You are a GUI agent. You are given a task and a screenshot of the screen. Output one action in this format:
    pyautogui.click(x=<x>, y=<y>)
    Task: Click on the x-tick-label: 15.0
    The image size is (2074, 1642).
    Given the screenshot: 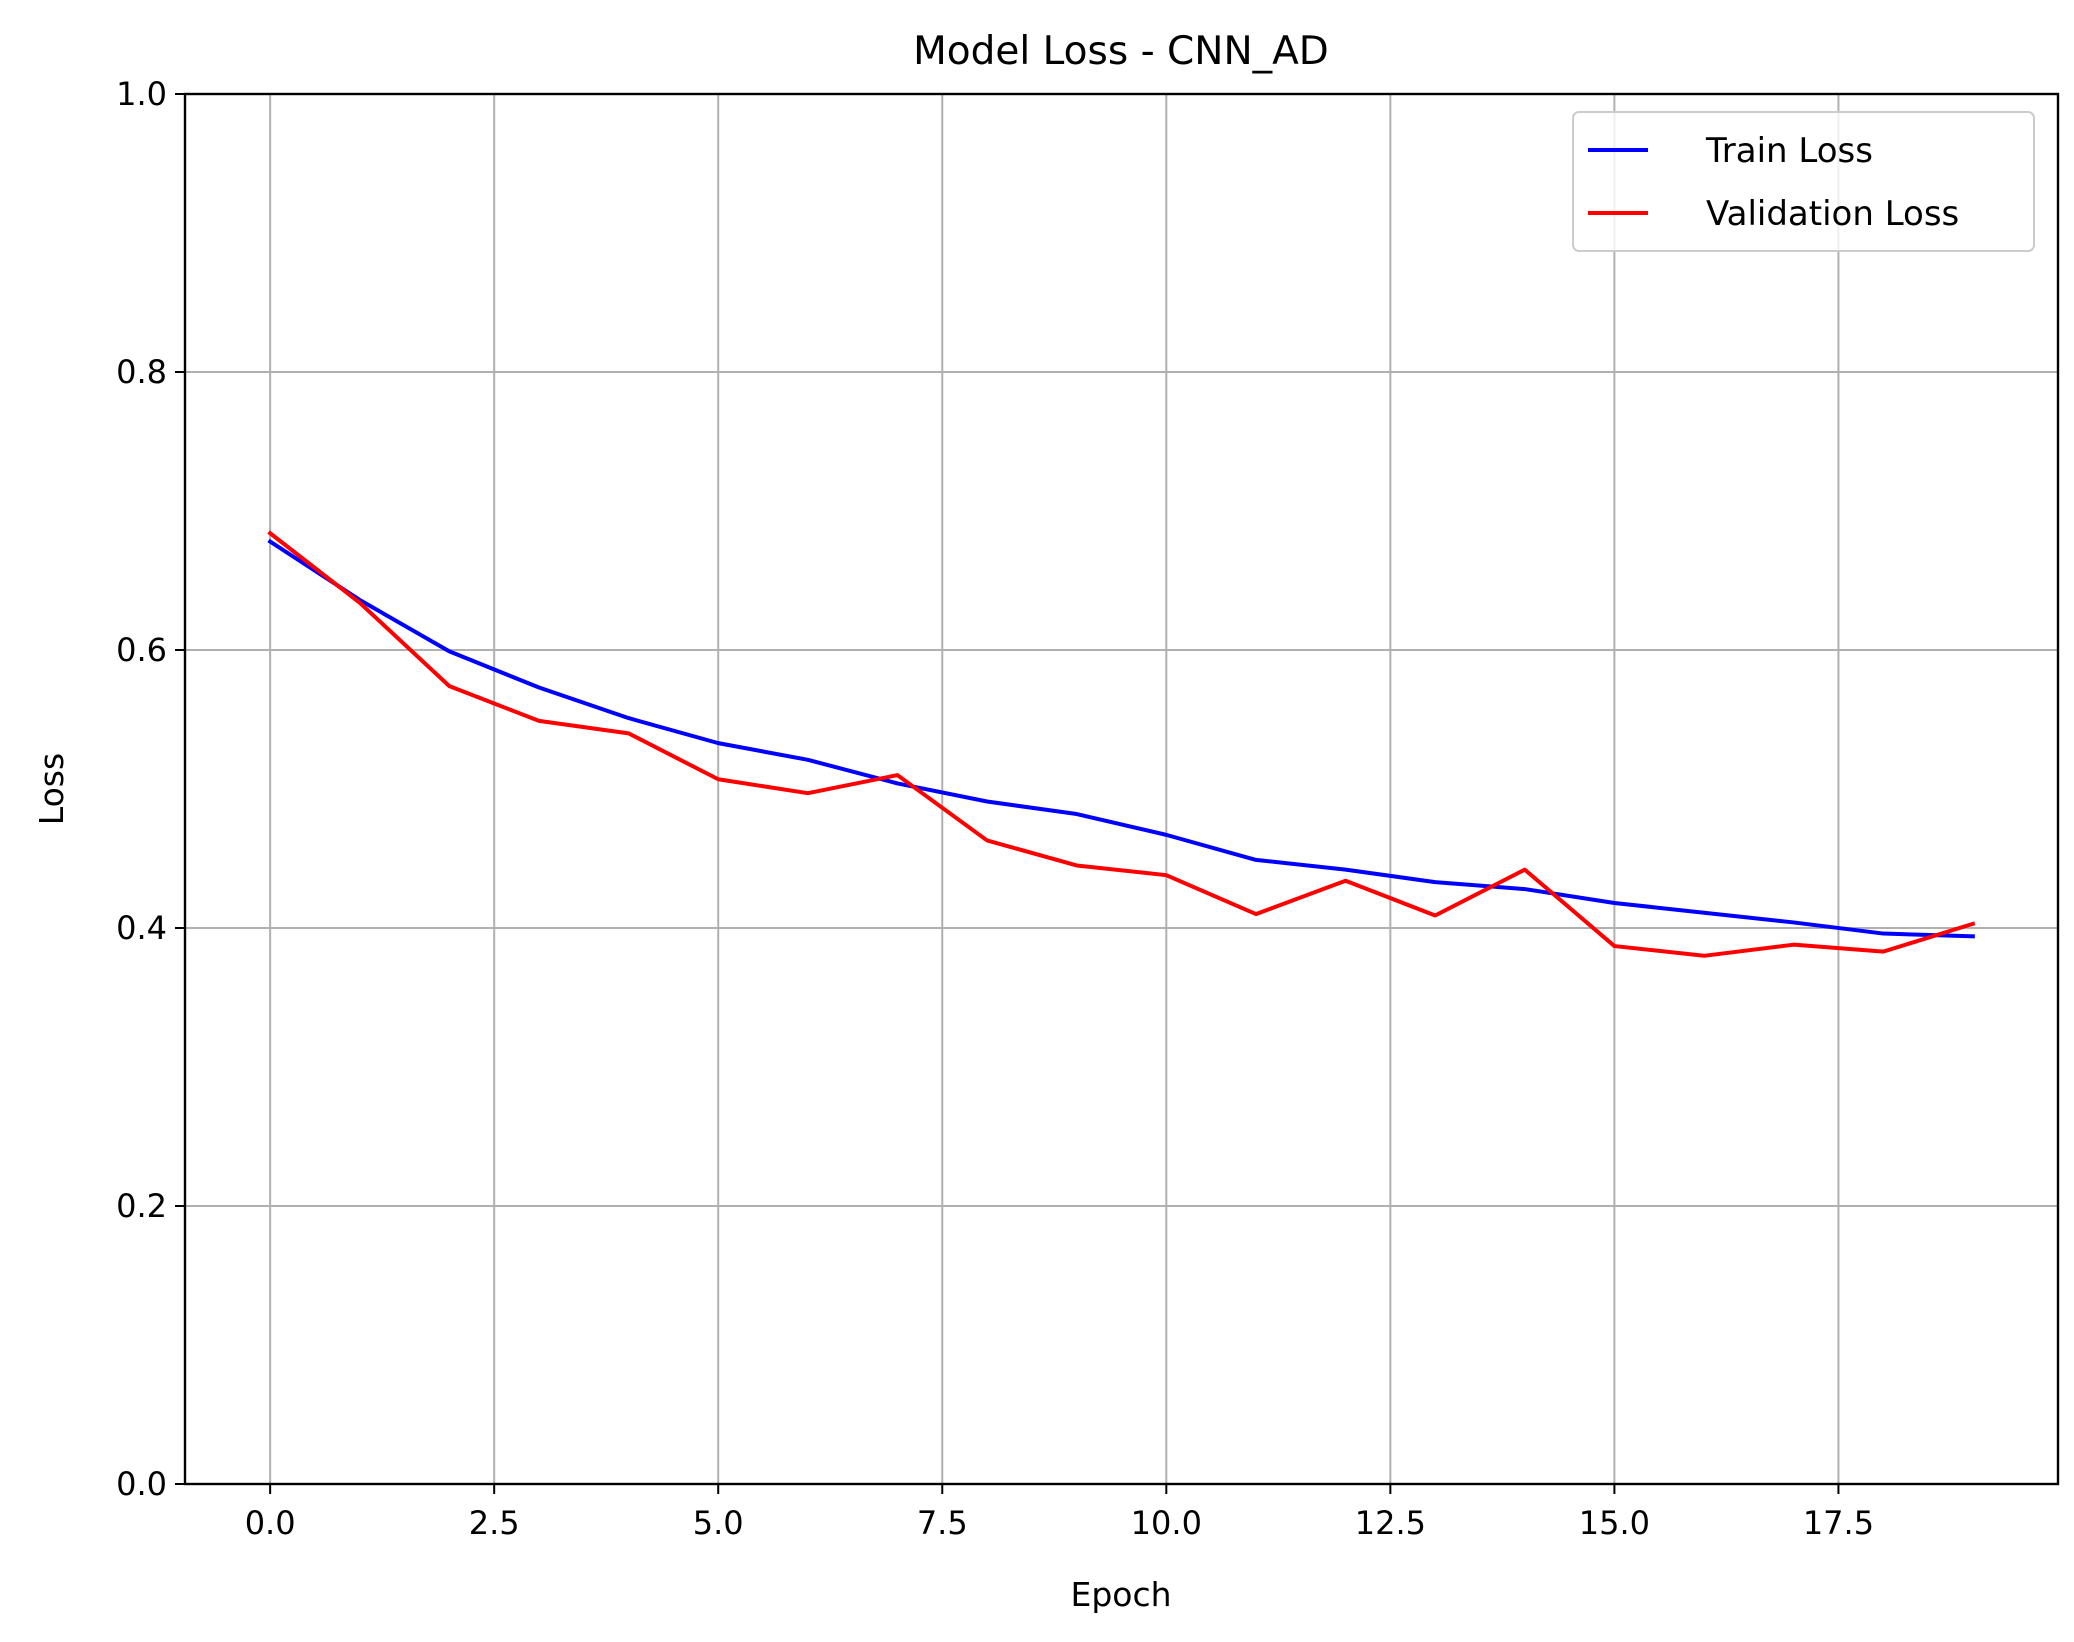 What is the action you would take?
    pyautogui.click(x=1614, y=1523)
    